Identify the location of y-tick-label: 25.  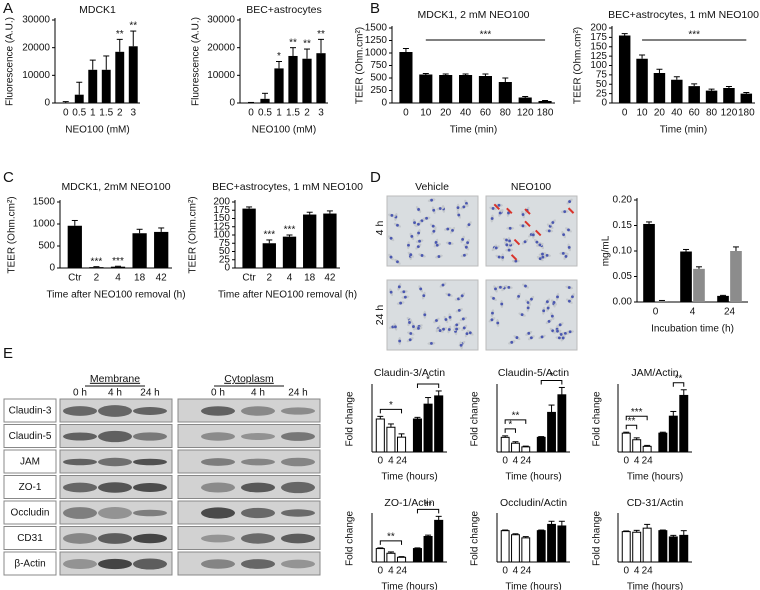
(225, 259).